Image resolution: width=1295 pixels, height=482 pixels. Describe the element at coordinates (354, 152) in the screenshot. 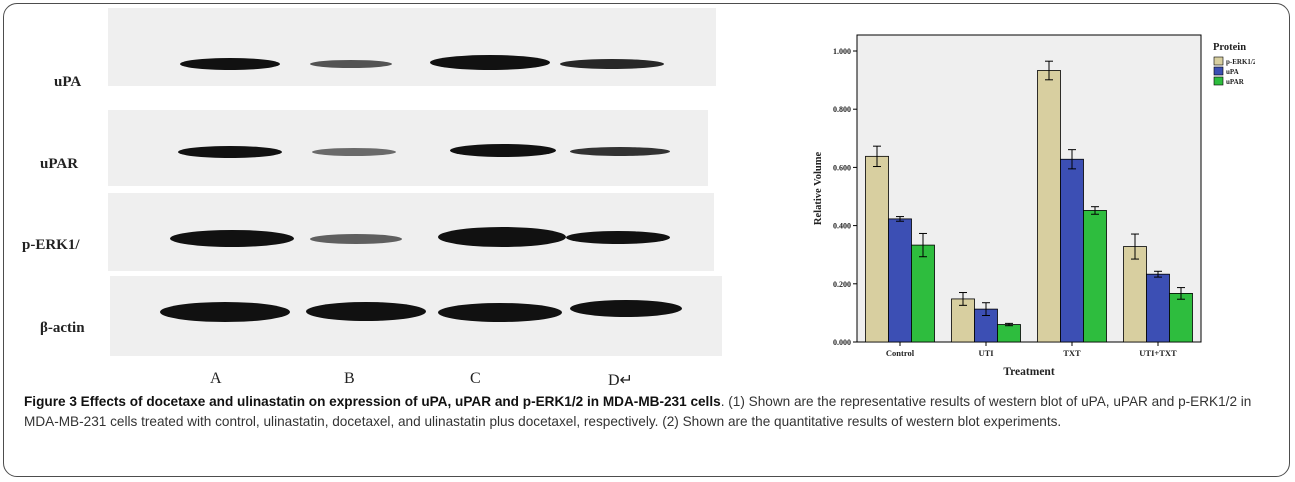

I see `band-upar-b` at that location.